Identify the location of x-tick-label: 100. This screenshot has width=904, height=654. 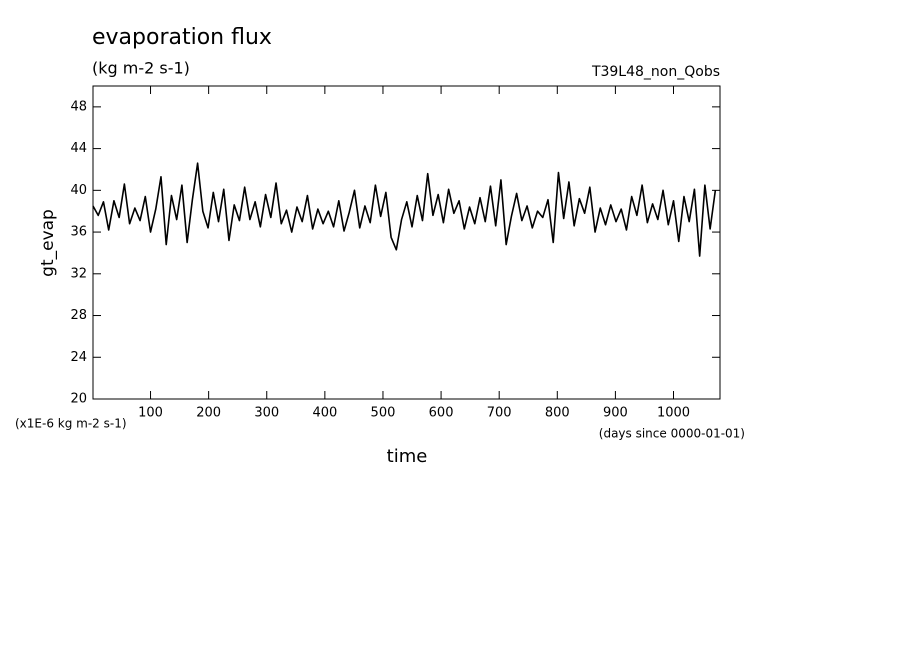
(150, 413).